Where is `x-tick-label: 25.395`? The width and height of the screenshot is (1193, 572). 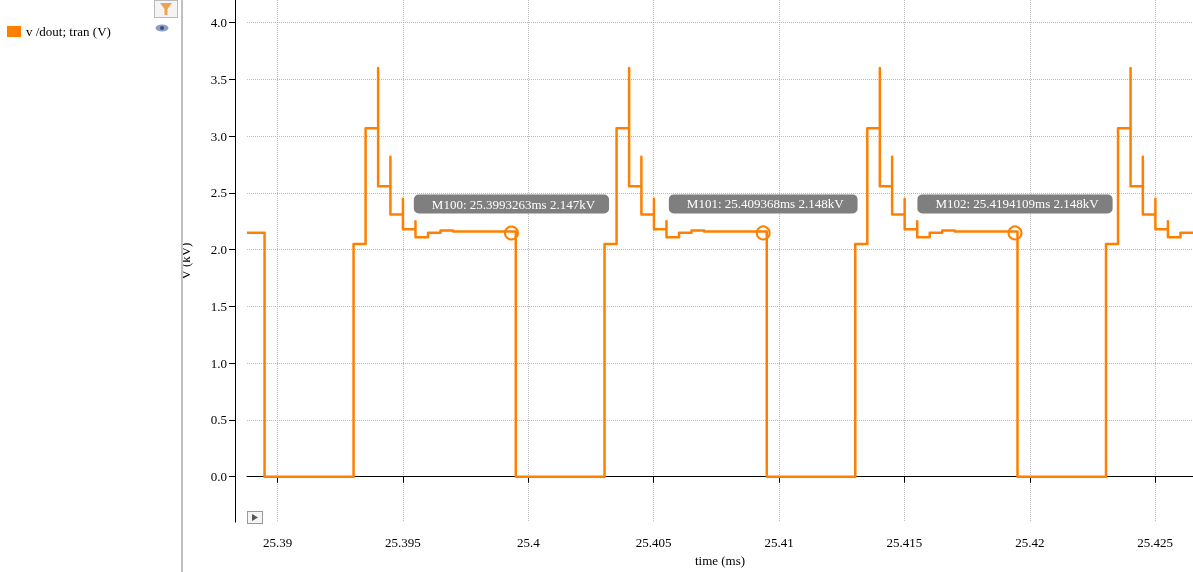 x-tick-label: 25.395 is located at coordinates (403, 543).